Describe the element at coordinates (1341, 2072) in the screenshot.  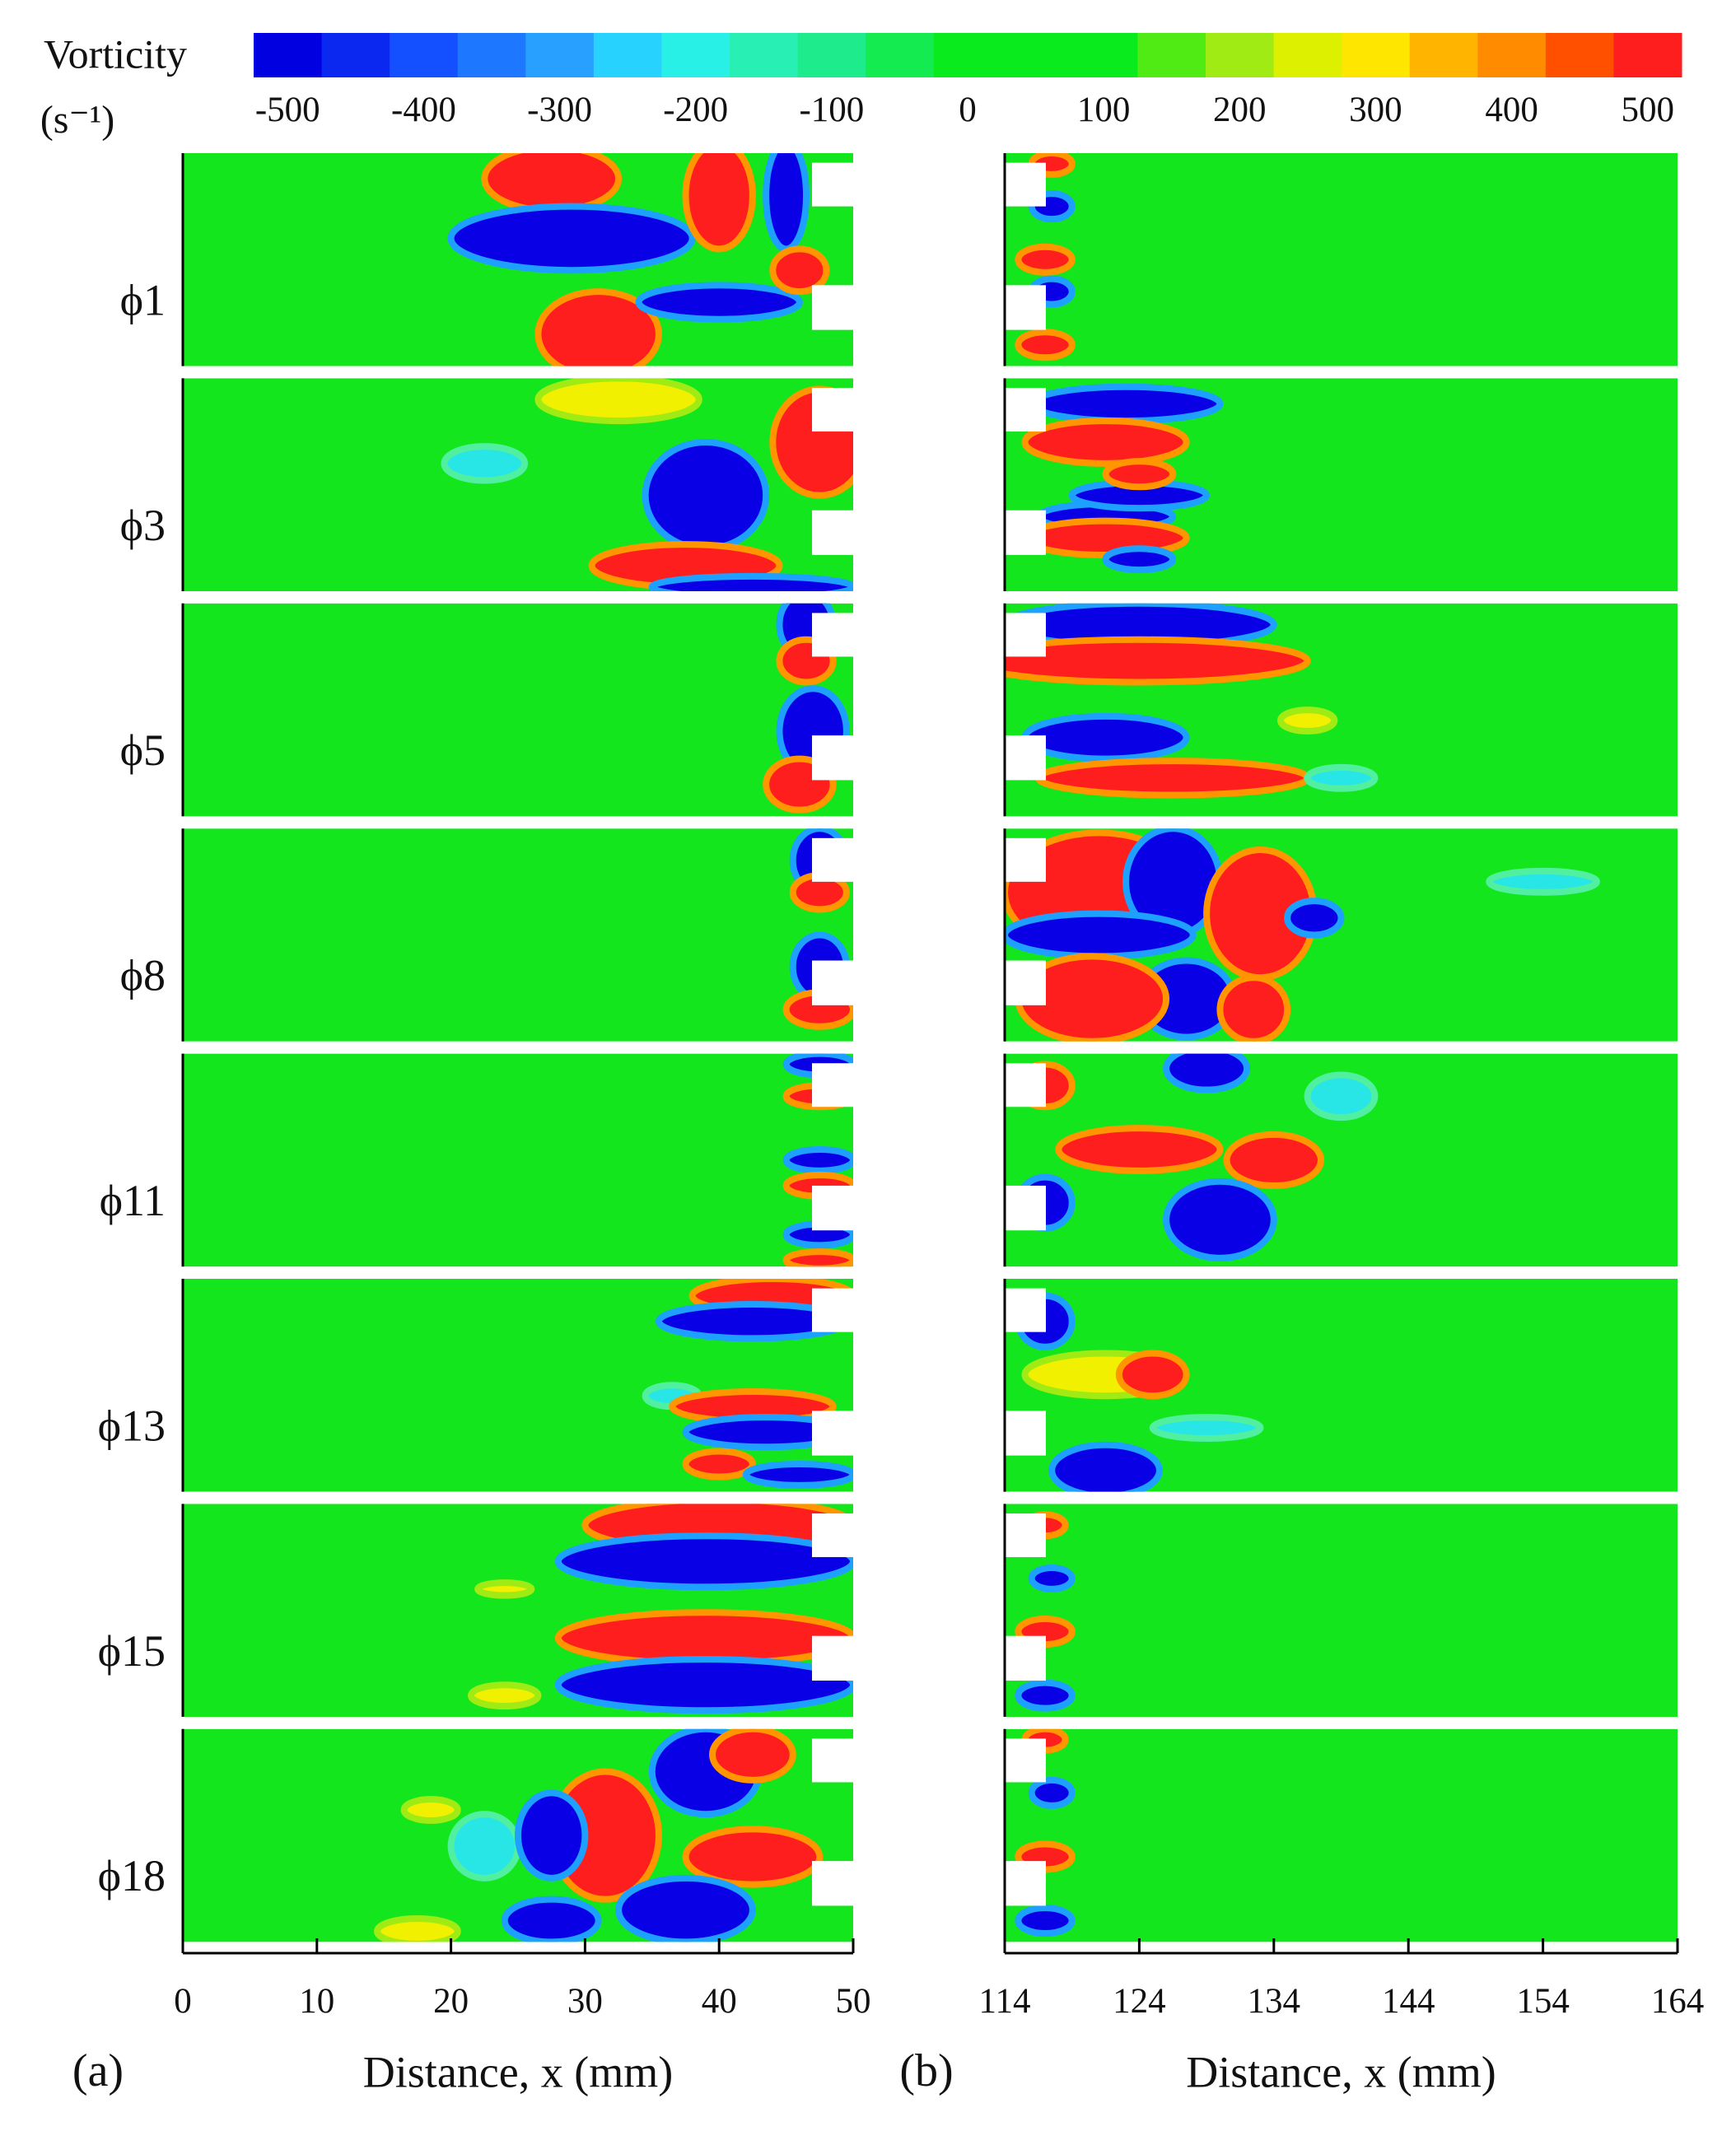
I see `x-axis-title: Distance, x (mm)` at that location.